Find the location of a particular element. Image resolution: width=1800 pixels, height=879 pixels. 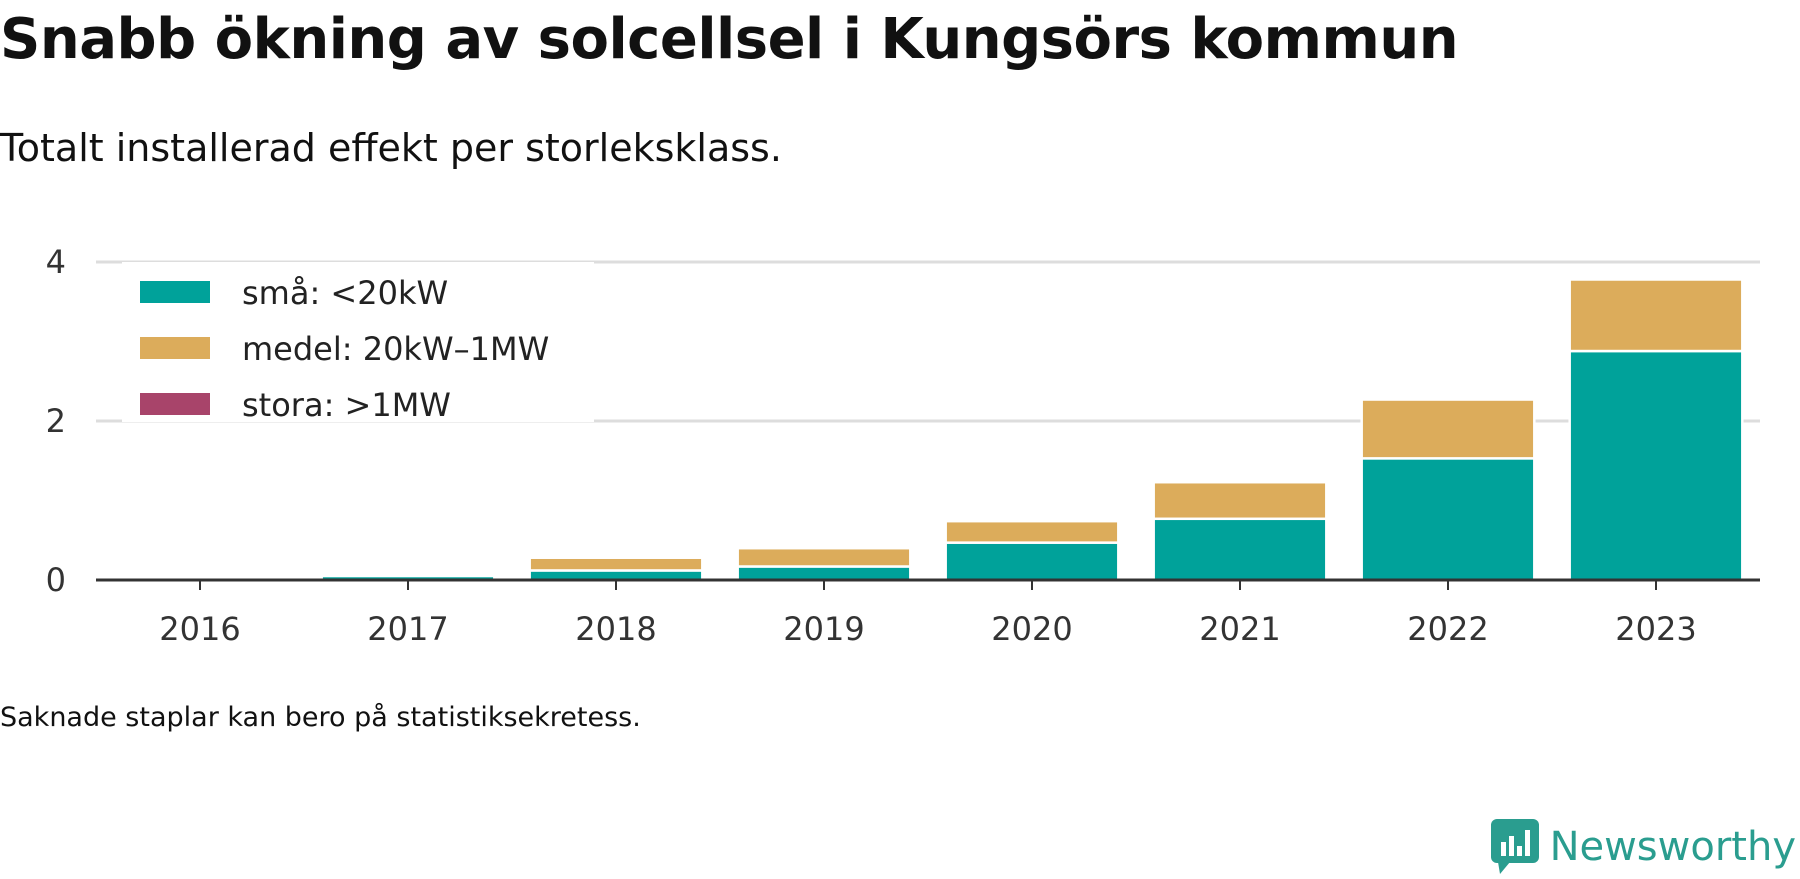

x-tick-label: 2019 is located at coordinates (823, 629).